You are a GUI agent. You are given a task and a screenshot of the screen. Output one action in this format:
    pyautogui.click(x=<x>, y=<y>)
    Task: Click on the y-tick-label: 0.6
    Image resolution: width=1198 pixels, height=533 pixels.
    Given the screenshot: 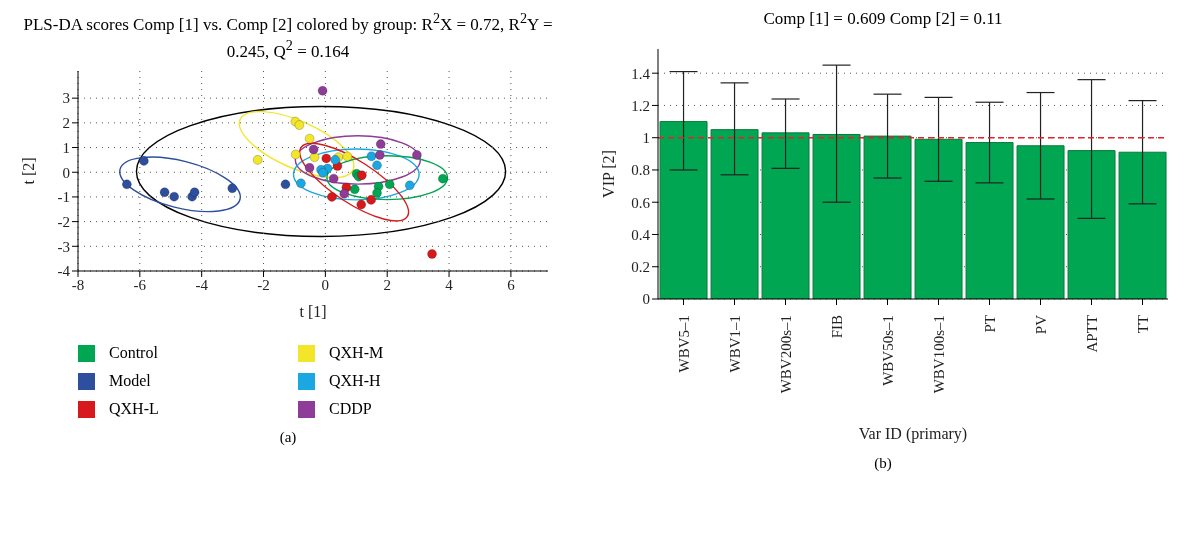 What is the action you would take?
    pyautogui.click(x=641, y=202)
    